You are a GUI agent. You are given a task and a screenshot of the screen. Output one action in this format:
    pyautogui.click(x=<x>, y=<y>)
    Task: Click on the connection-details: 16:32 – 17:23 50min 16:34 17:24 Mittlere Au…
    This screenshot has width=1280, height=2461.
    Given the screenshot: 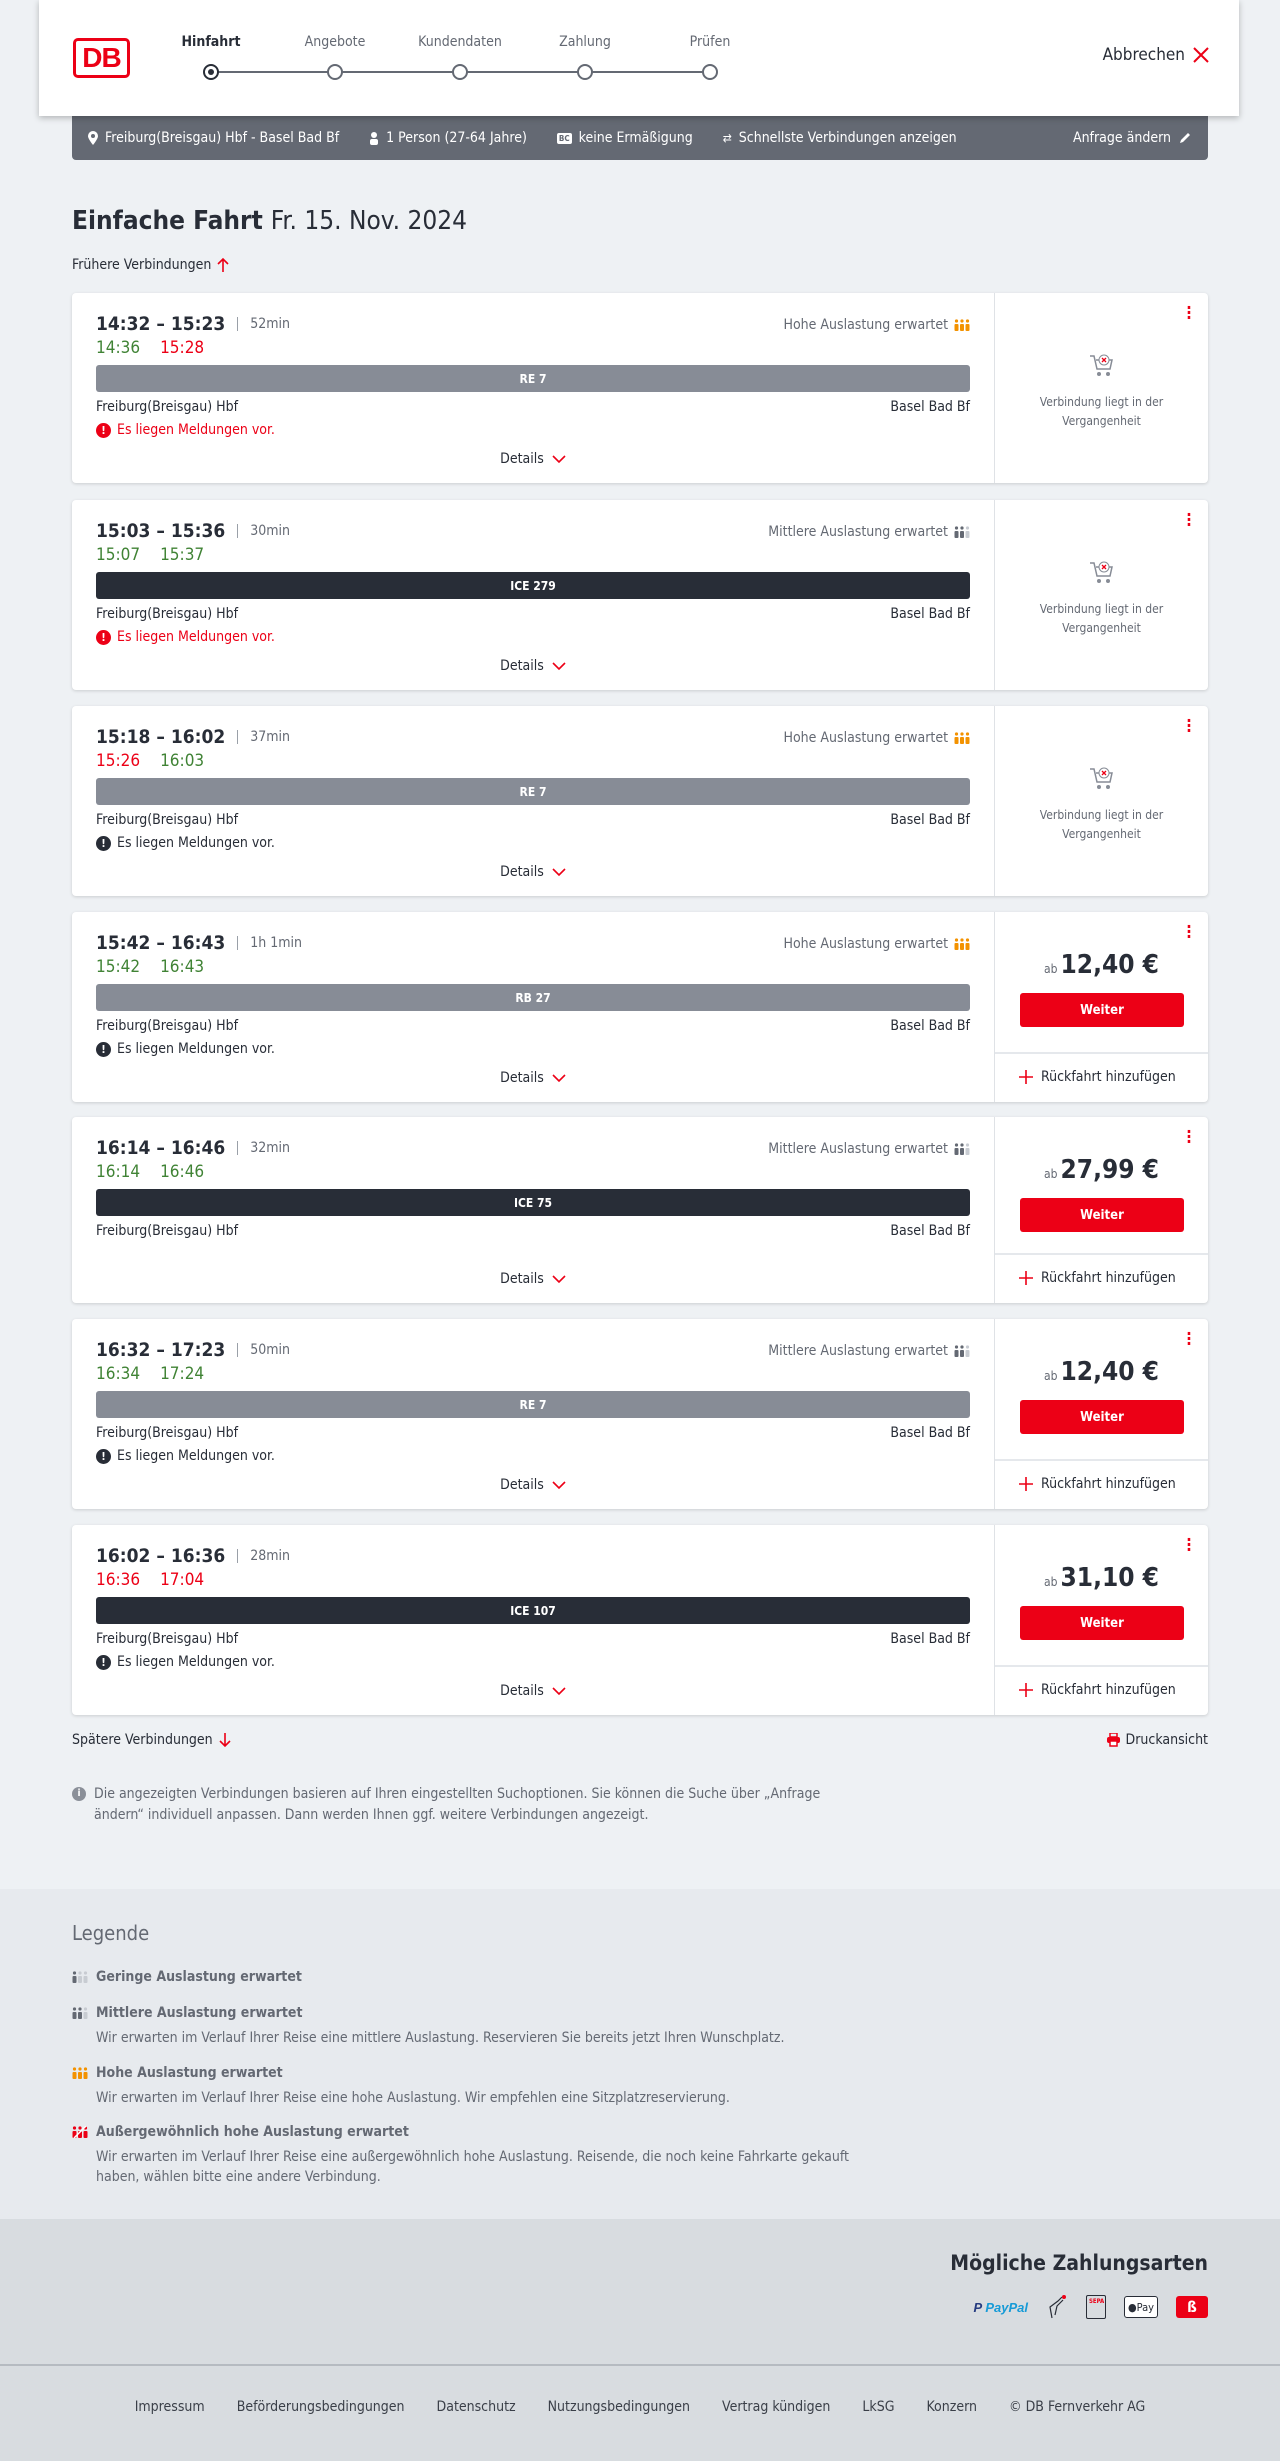 What is the action you would take?
    pyautogui.click(x=533, y=1414)
    